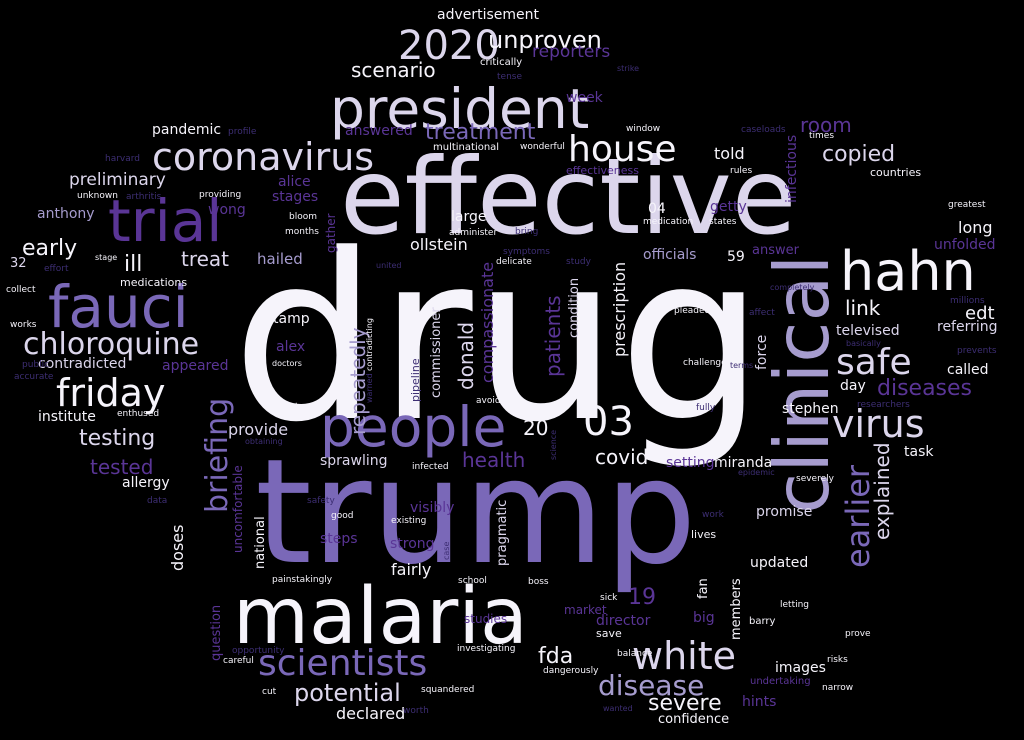  Describe the element at coordinates (741, 171) in the screenshot. I see `word-rules: rules` at that location.